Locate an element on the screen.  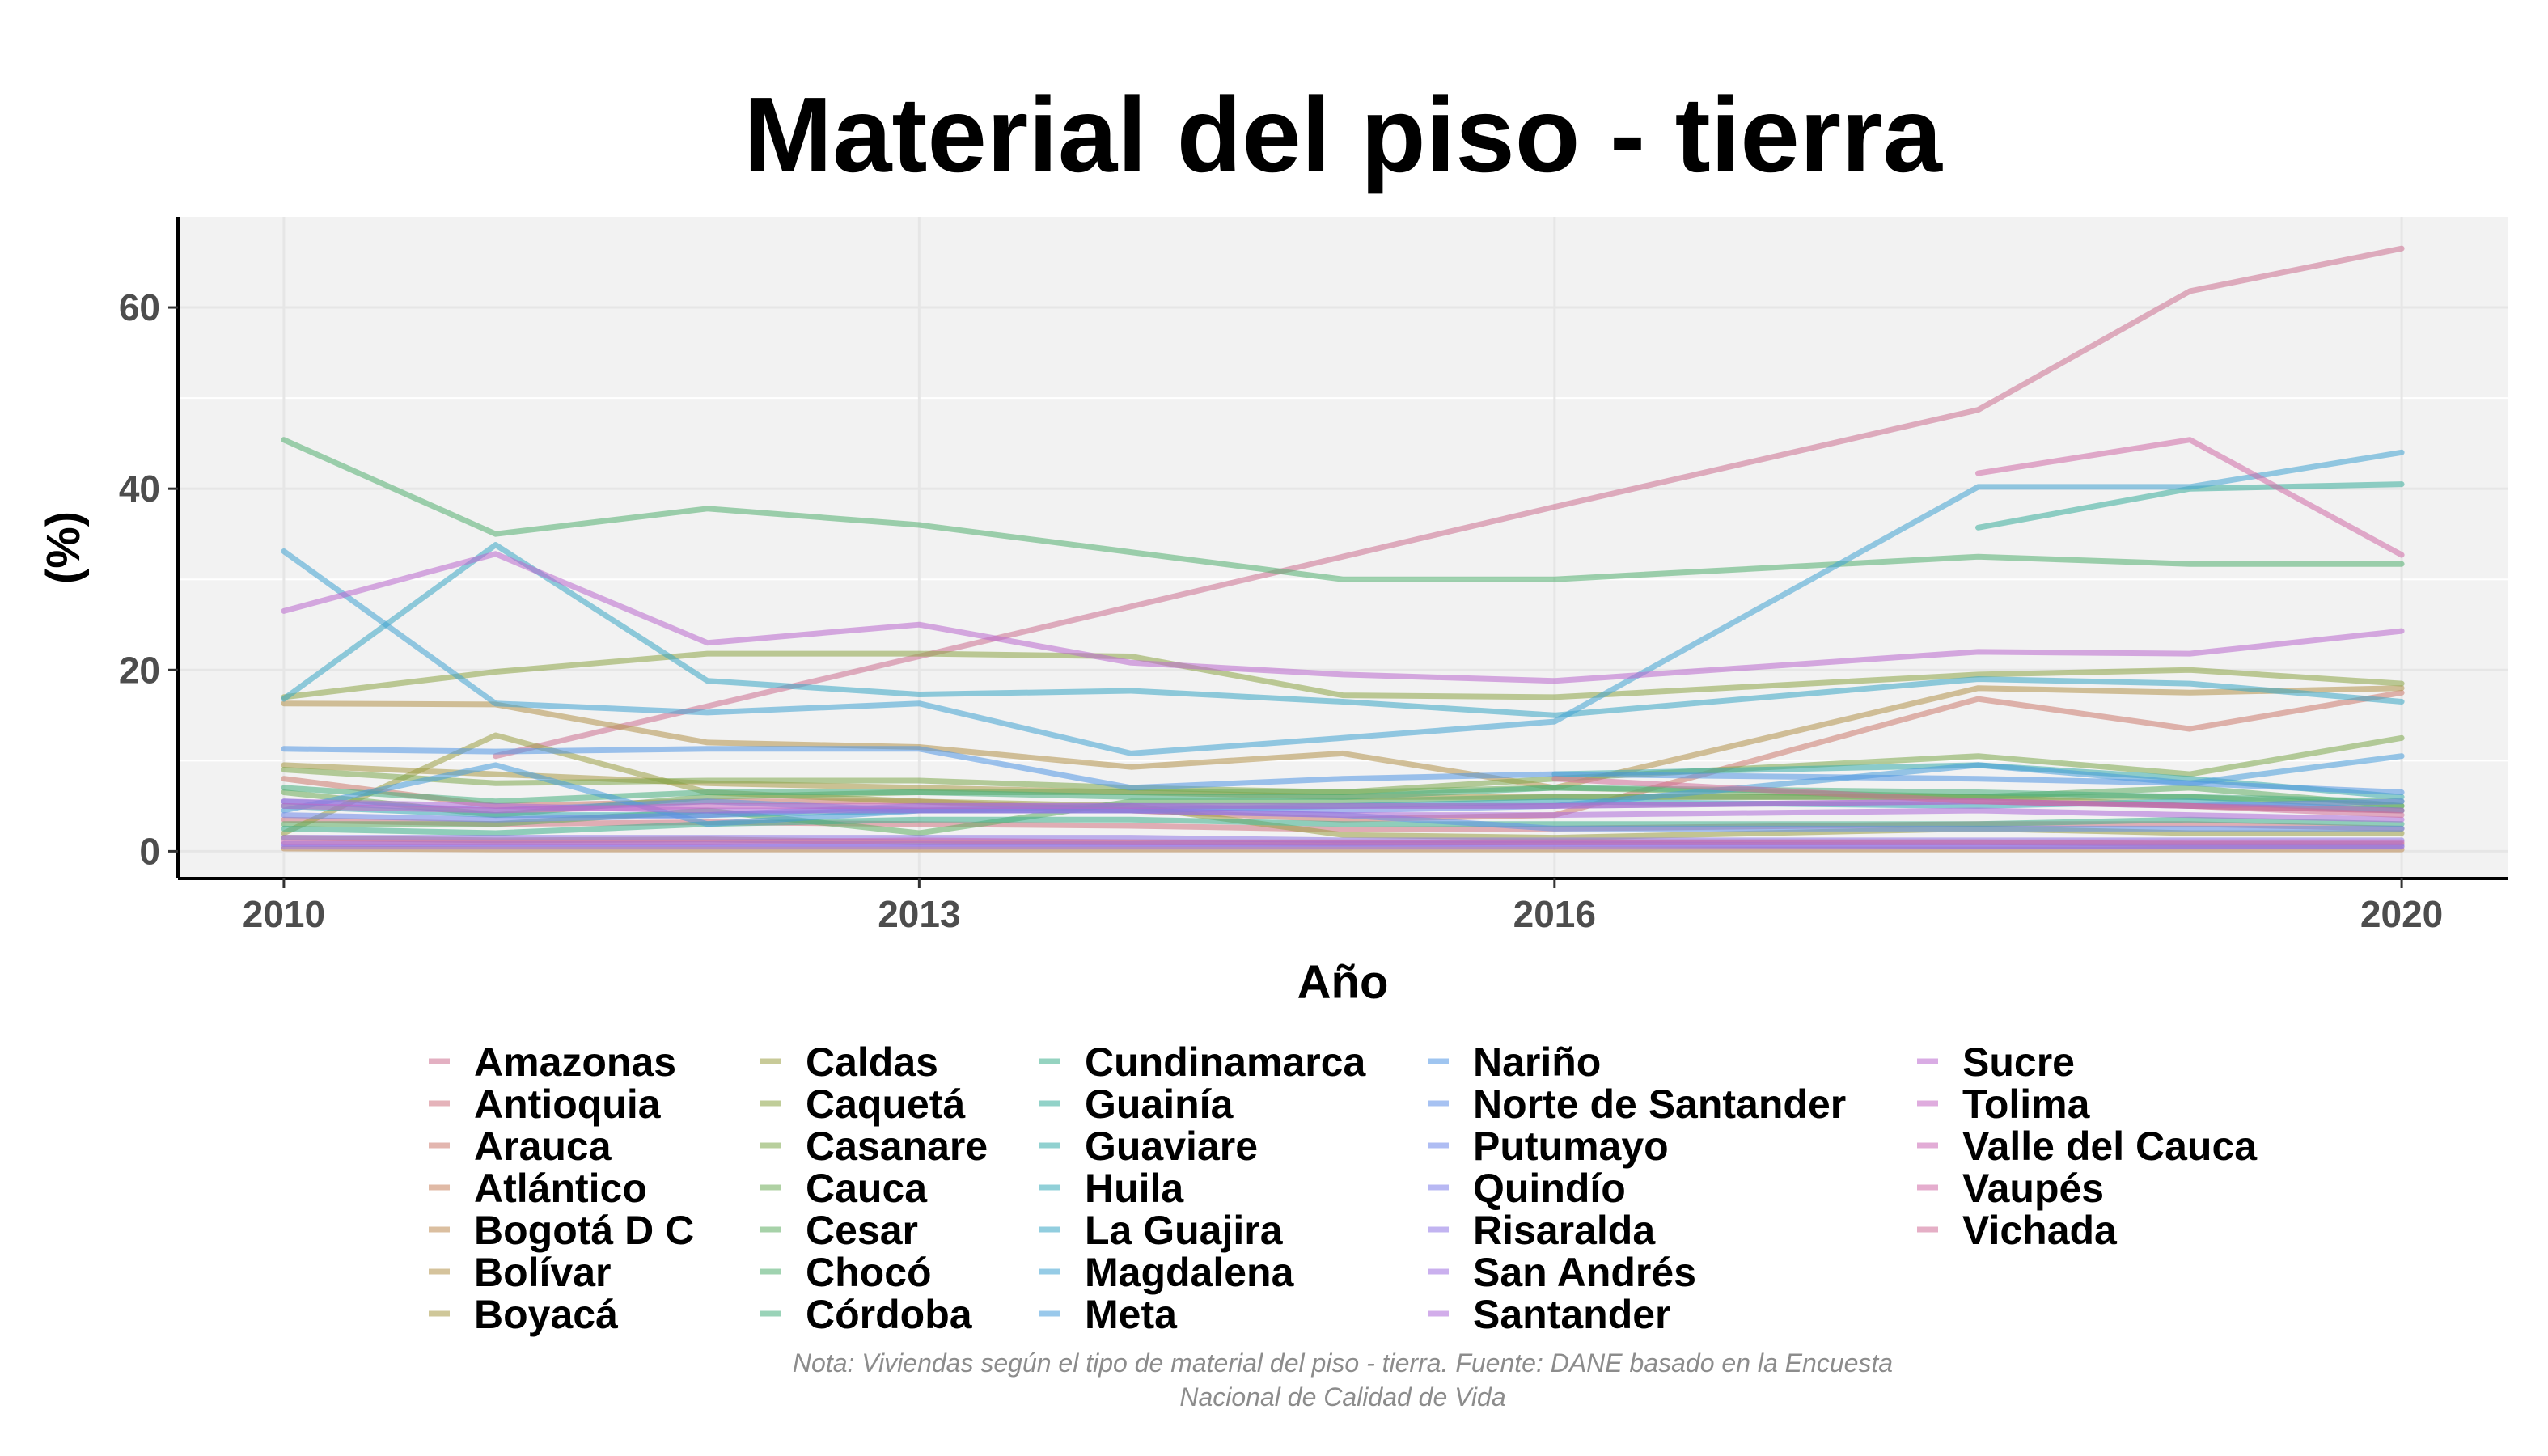
legend-label: Caquetá is located at coordinates (886, 1104).